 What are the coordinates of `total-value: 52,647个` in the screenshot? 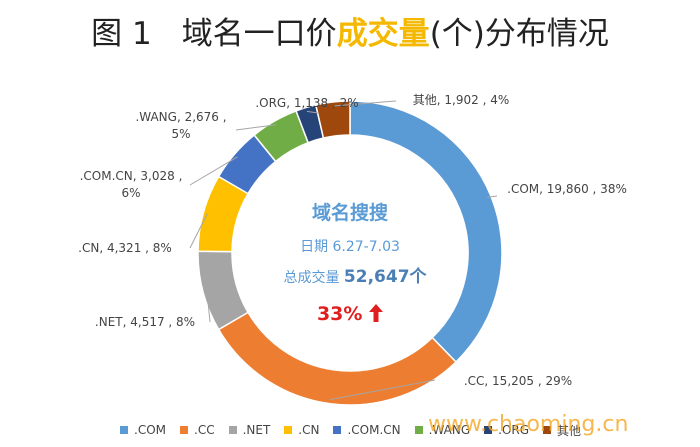 It's located at (385, 277).